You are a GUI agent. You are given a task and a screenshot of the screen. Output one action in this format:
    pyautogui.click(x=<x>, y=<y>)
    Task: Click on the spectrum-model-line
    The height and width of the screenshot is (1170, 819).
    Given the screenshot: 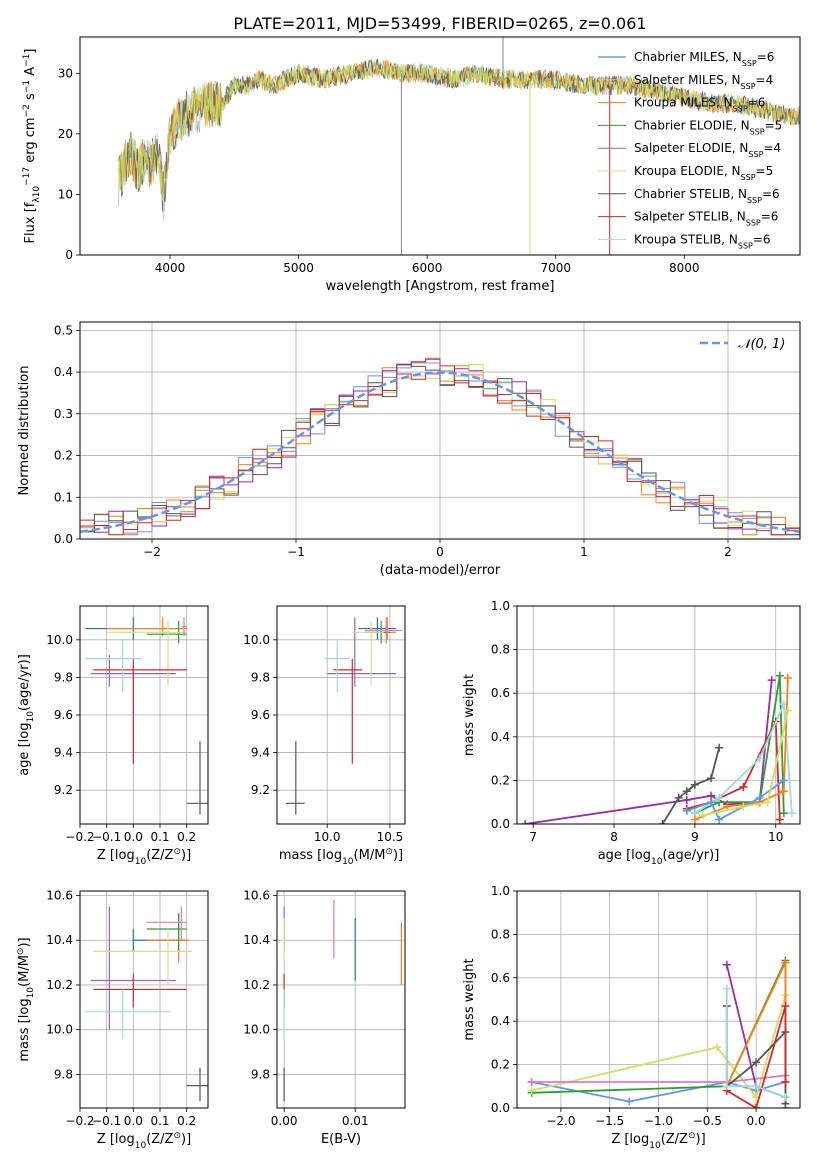 What is the action you would take?
    pyautogui.click(x=459, y=131)
    